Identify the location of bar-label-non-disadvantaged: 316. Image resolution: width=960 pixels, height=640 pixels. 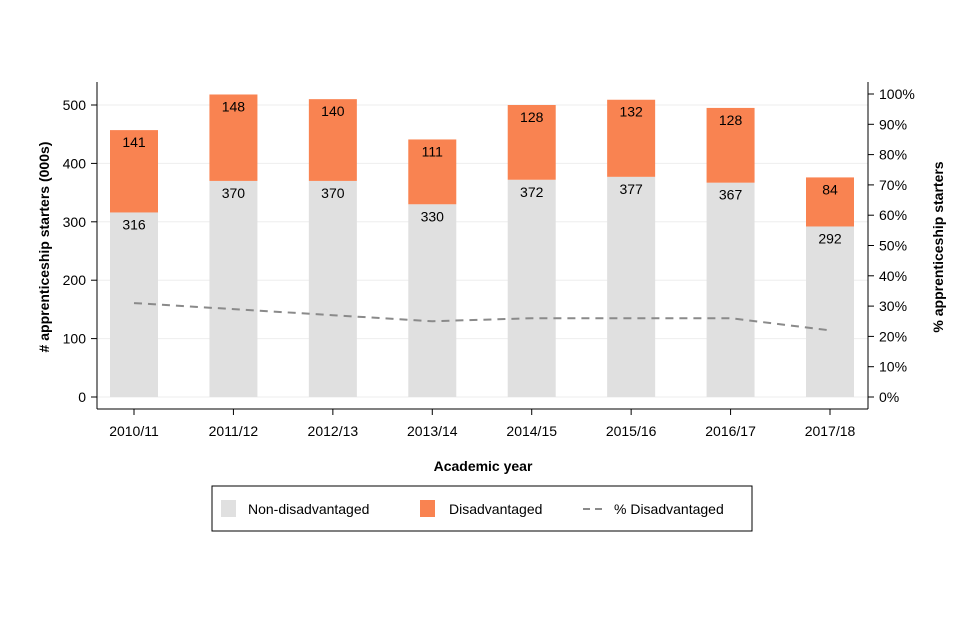
(134, 224).